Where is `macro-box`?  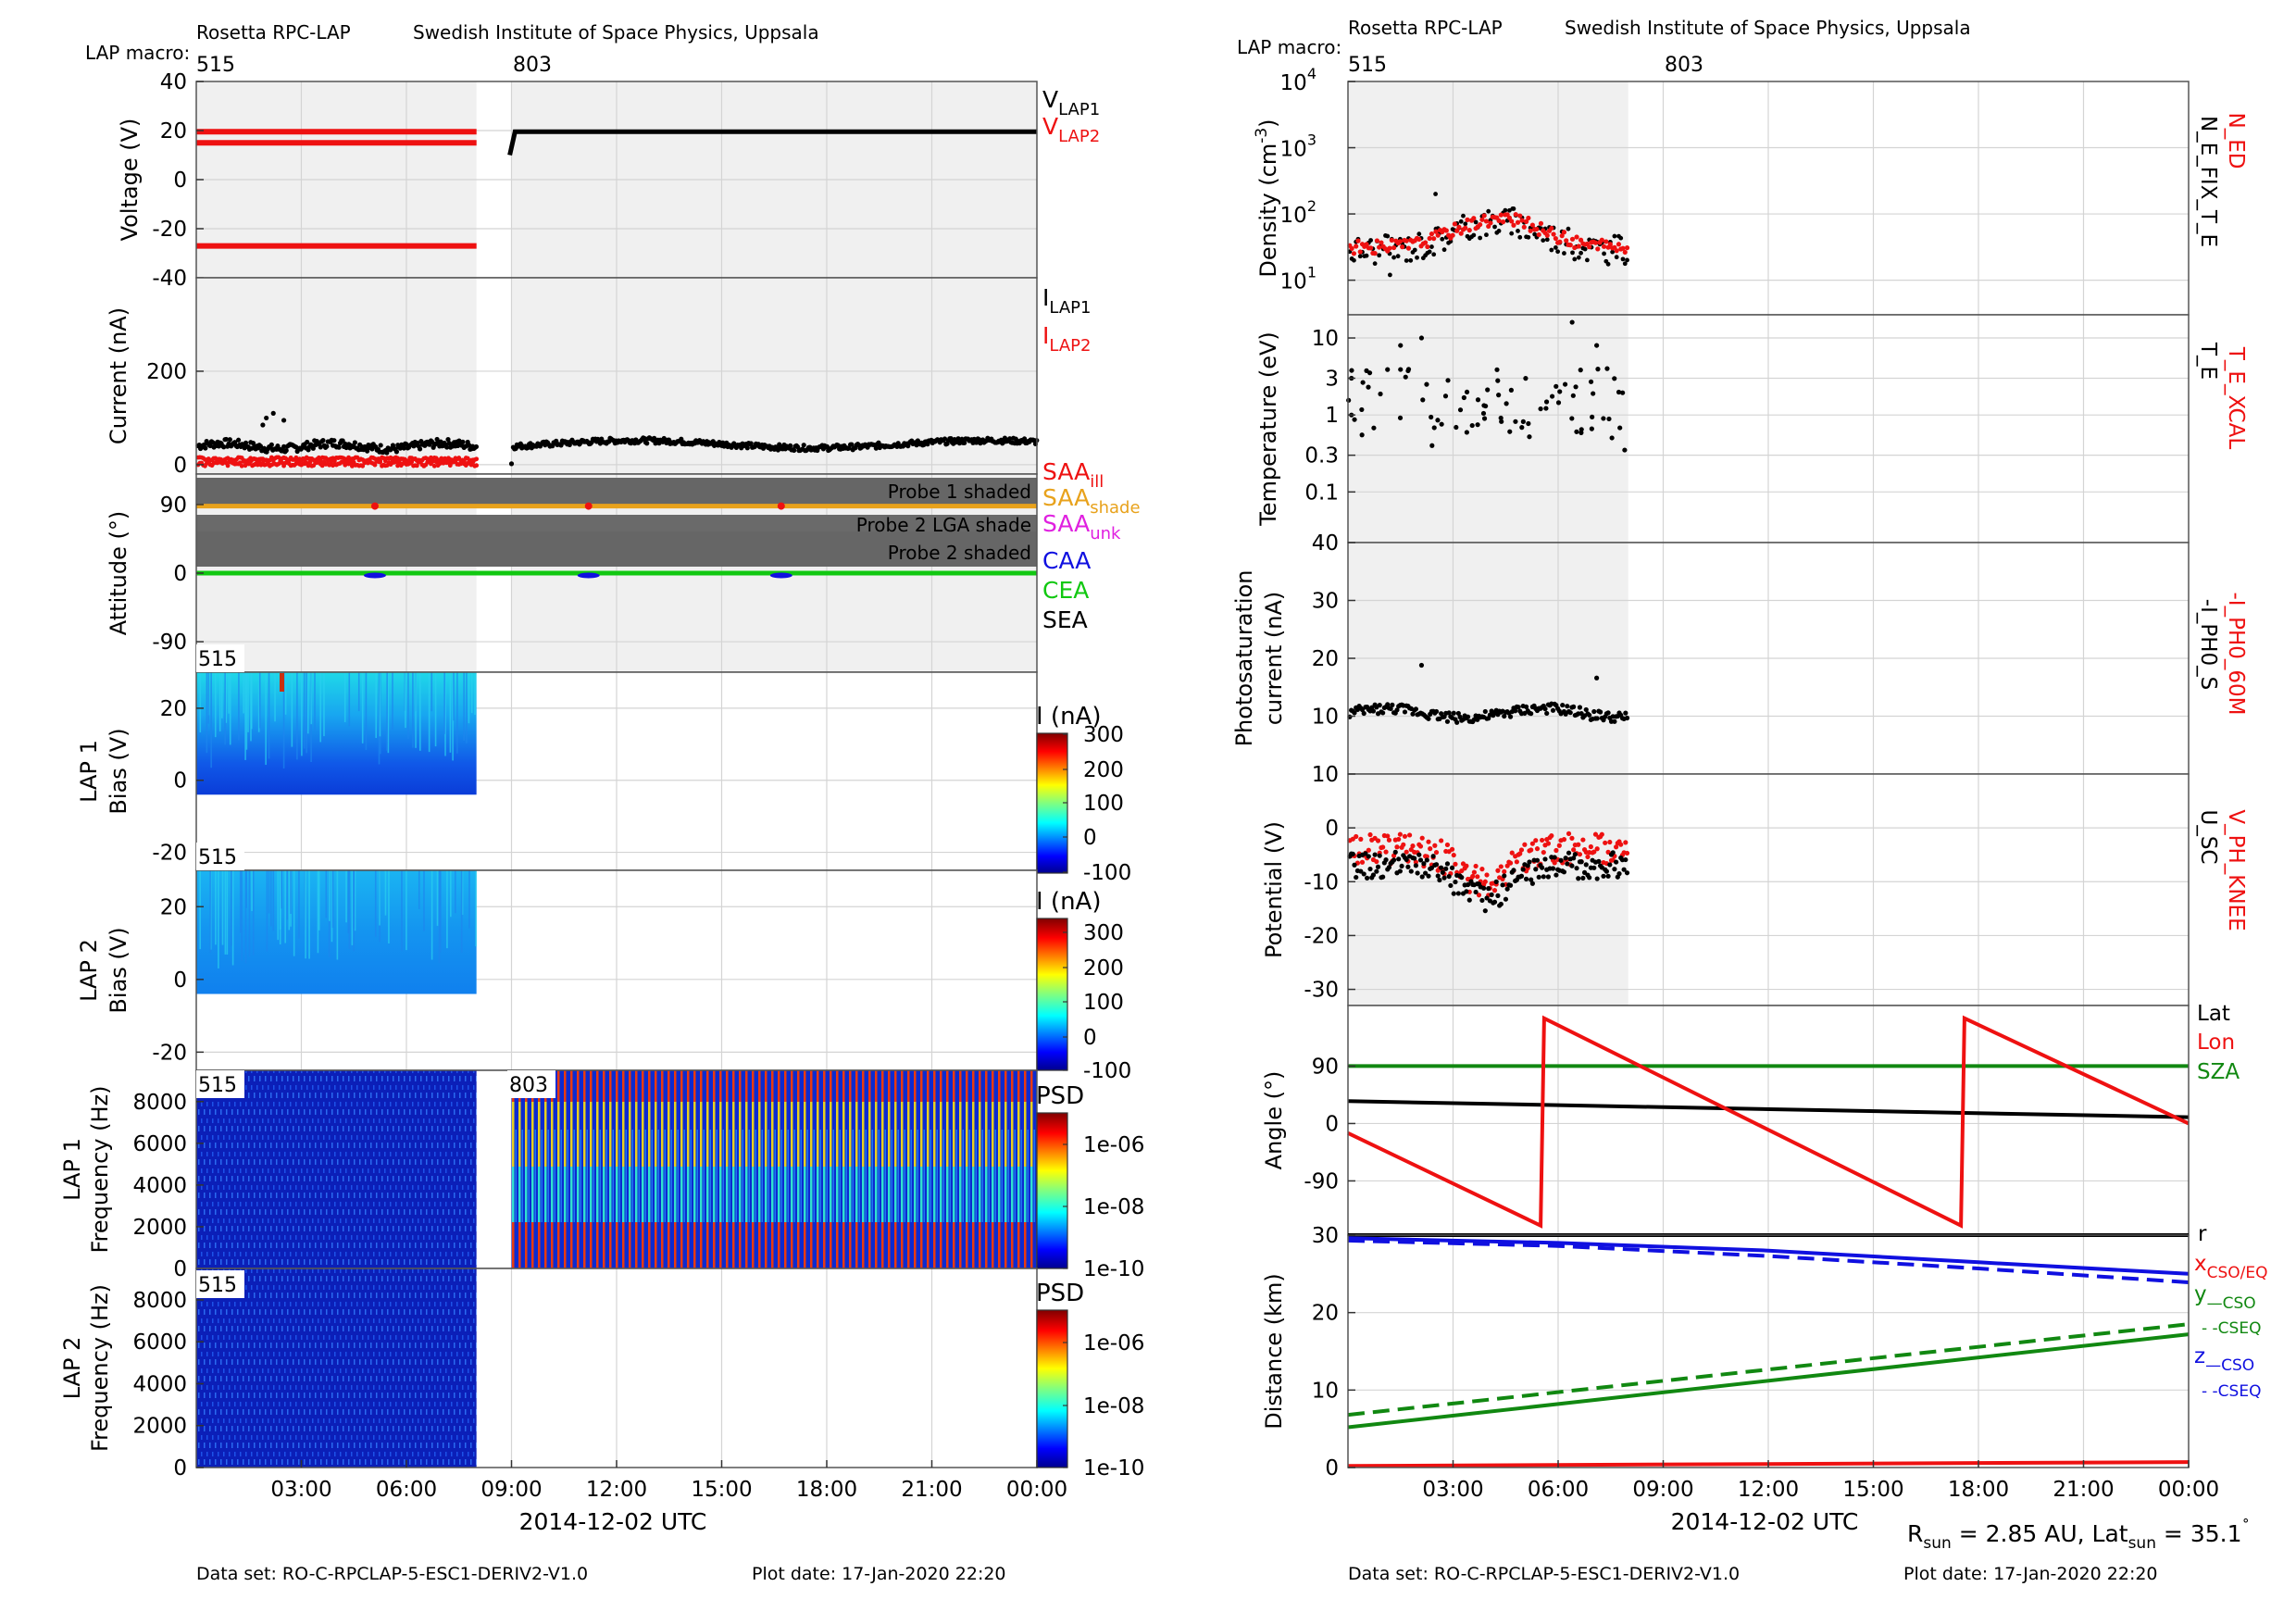 macro-box is located at coordinates (220, 856).